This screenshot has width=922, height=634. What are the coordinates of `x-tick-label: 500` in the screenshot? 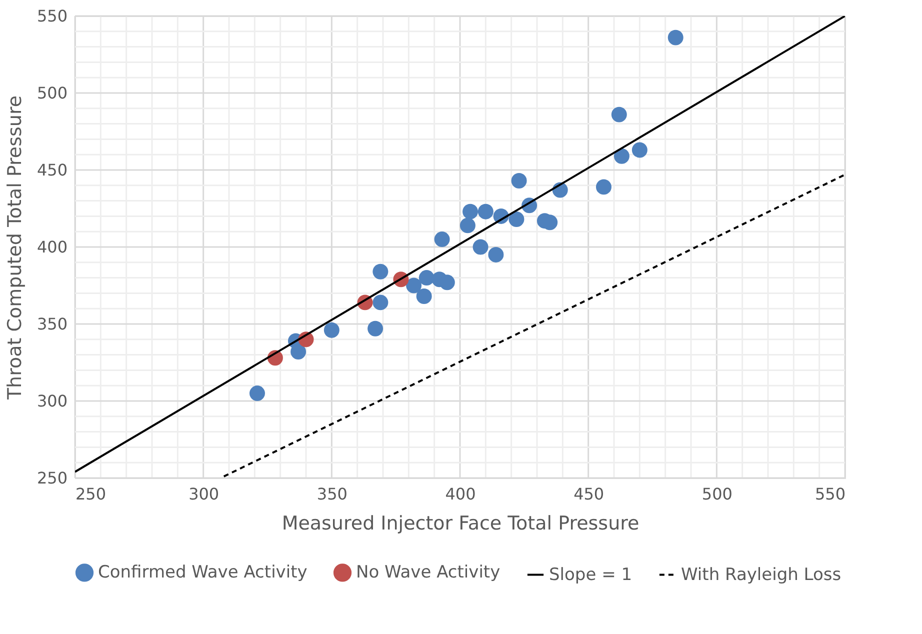 It's located at (717, 494).